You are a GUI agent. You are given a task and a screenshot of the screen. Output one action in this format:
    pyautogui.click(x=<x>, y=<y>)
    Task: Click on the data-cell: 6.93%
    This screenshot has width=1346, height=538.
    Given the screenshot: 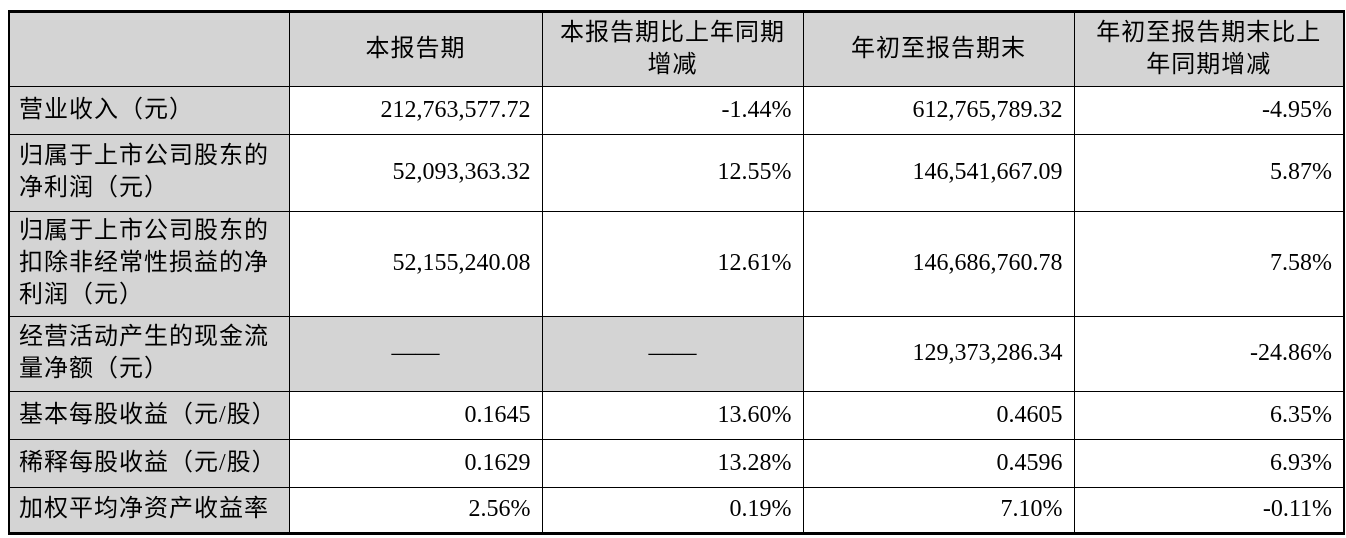 What is the action you would take?
    pyautogui.click(x=1209, y=463)
    